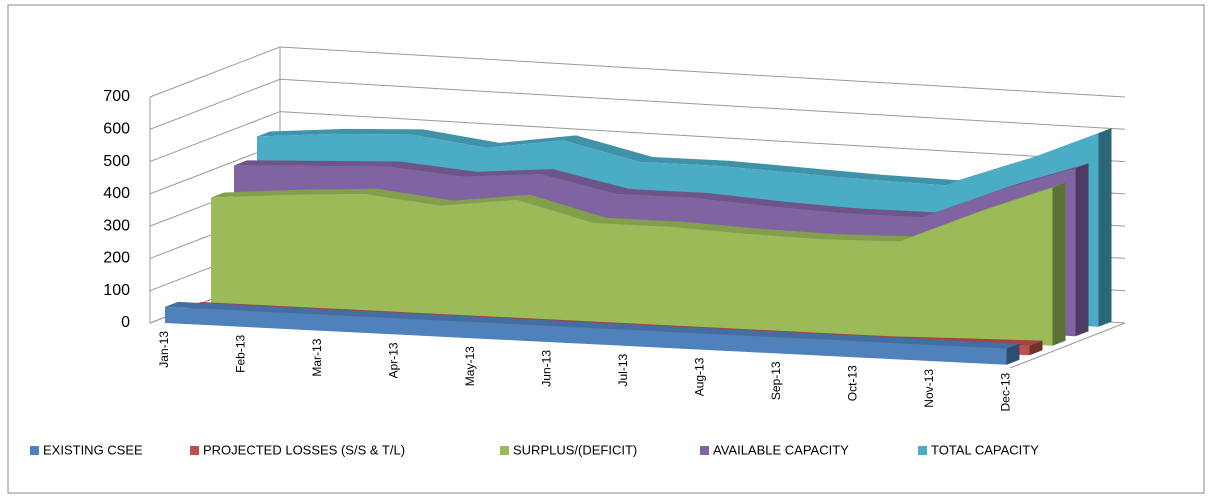 This screenshot has width=1210, height=503. I want to click on x-tick-label: Apr-13, so click(394, 360).